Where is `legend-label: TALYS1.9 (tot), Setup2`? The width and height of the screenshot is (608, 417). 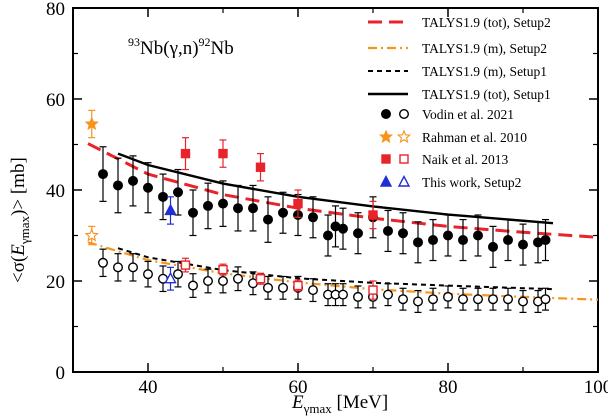 legend-label: TALYS1.9 (tot), Setup2 is located at coordinates (486, 22).